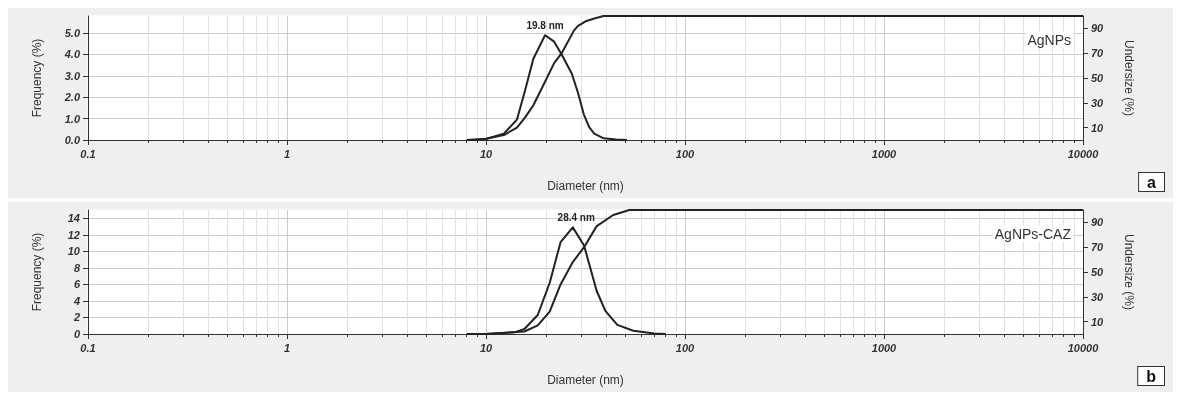 This screenshot has height=403, width=1181. I want to click on y-tick-label: 1.0, so click(72, 118).